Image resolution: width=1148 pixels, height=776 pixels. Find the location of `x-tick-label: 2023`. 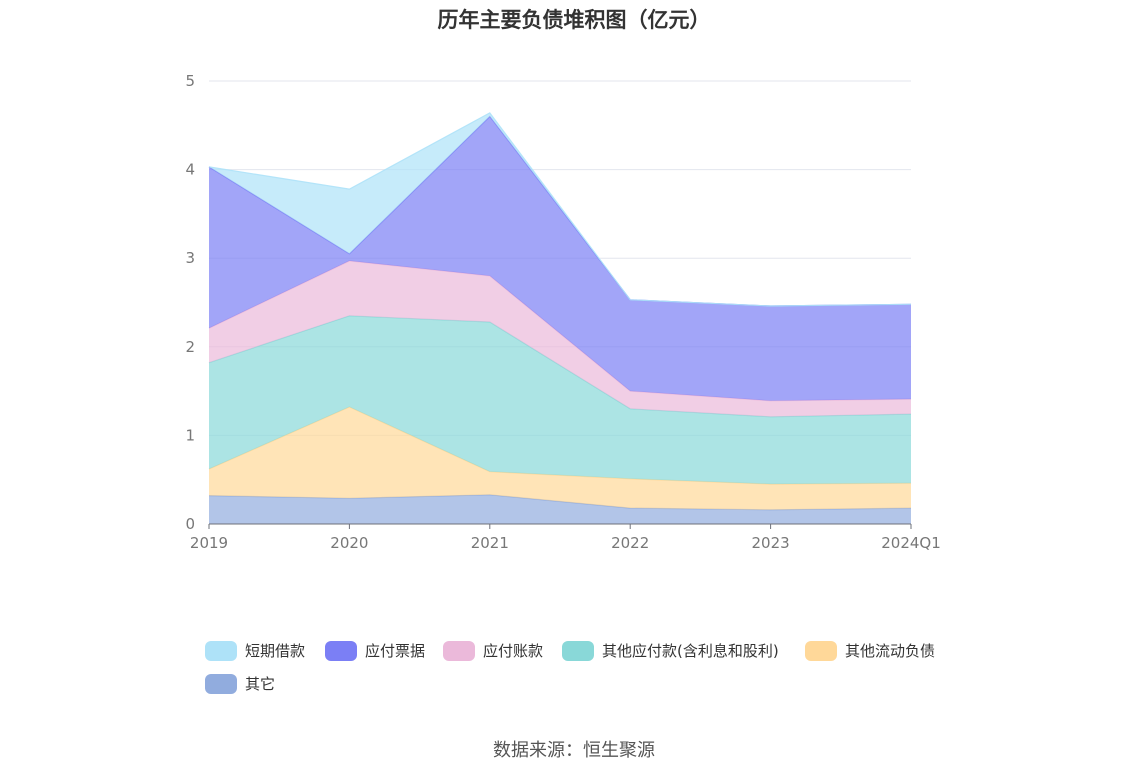

x-tick-label: 2023 is located at coordinates (771, 543).